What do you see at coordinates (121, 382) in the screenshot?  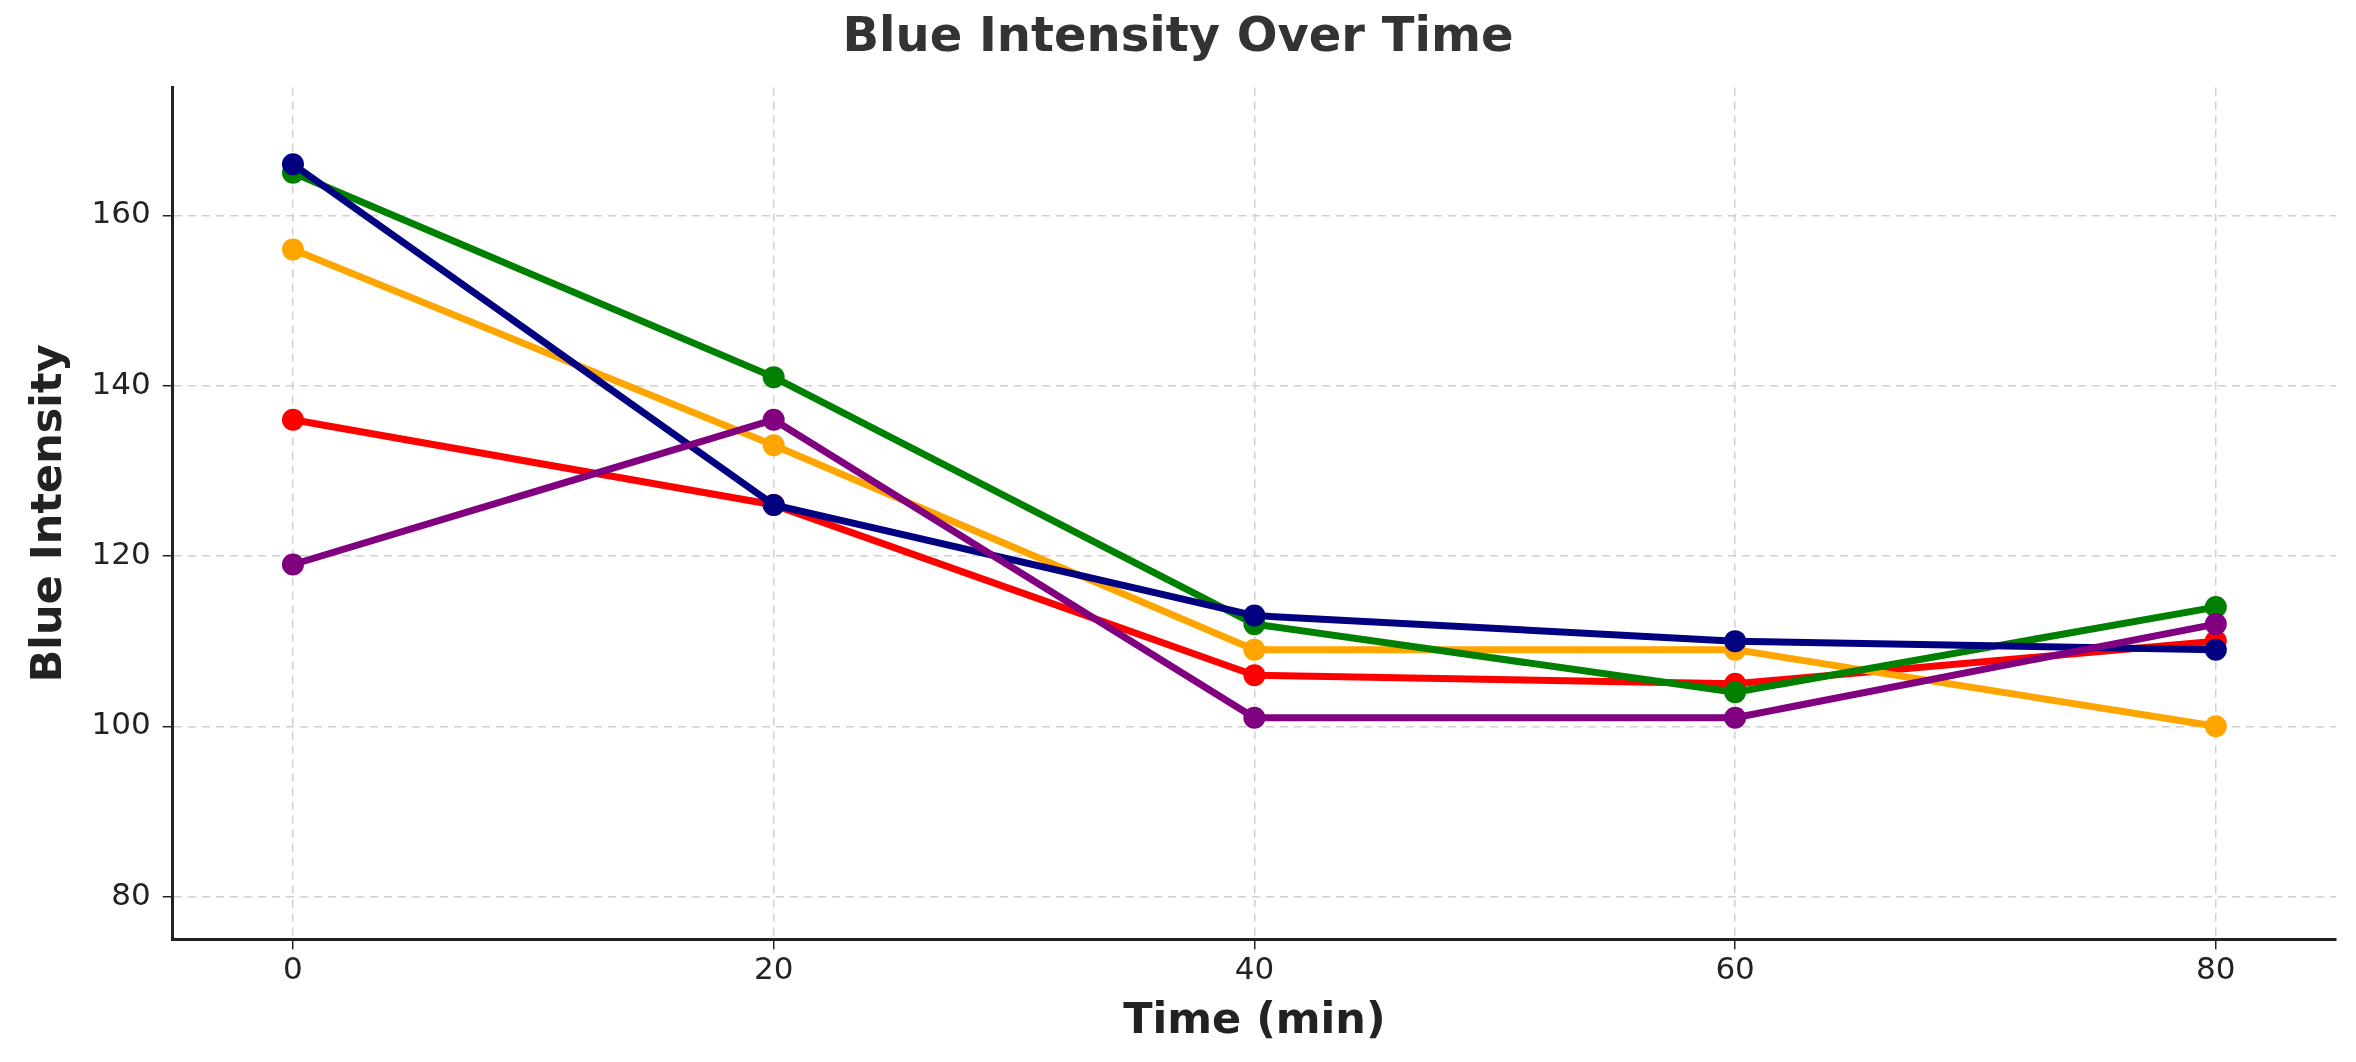 I see `y-tick-label: 140` at bounding box center [121, 382].